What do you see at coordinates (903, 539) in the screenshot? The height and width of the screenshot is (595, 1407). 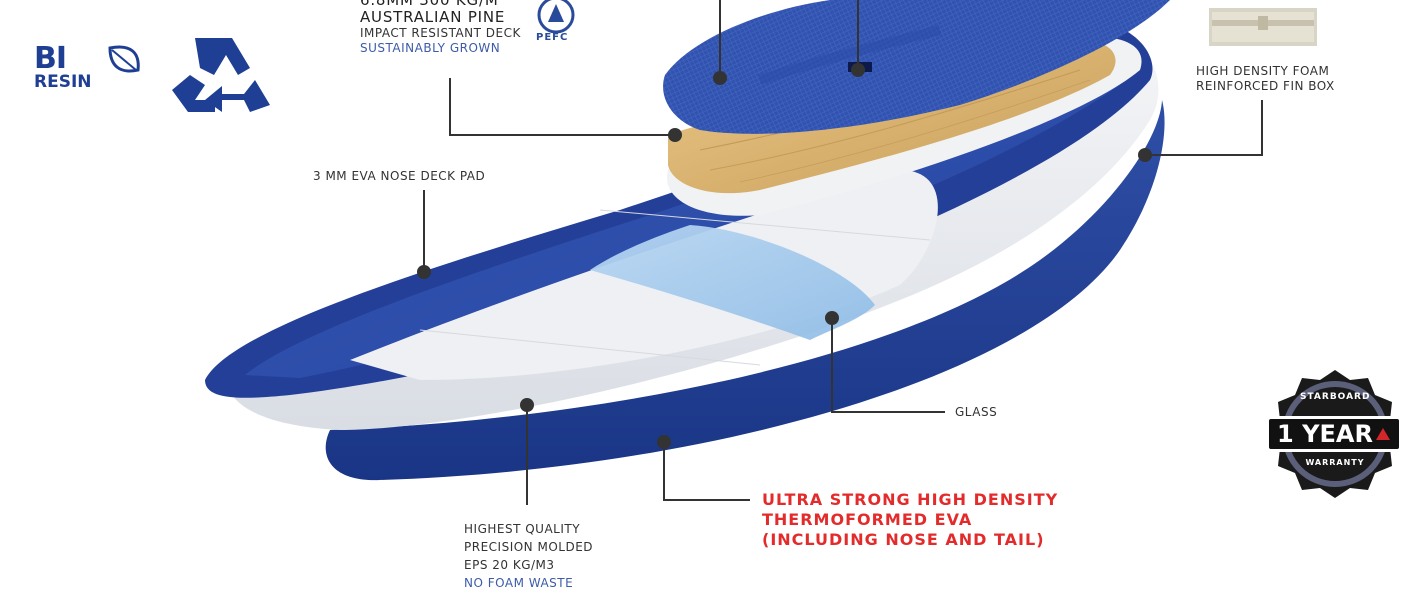 I see `eva-line-3: (INCLUDING NOSE AND TAIL)` at bounding box center [903, 539].